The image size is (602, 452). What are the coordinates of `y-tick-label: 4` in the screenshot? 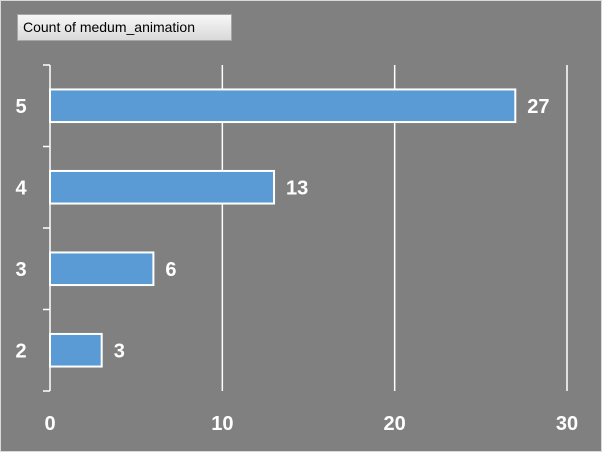 It's located at (21, 188).